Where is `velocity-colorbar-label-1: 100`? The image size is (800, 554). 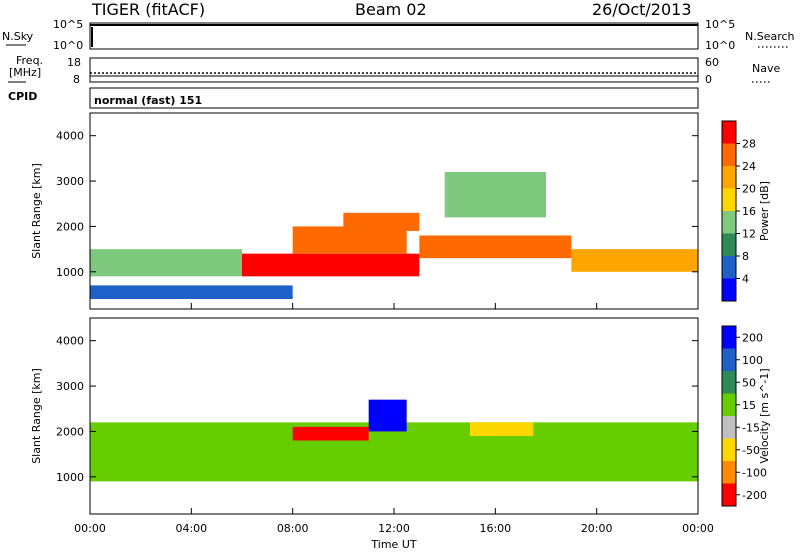 velocity-colorbar-label-1: 100 is located at coordinates (752, 360).